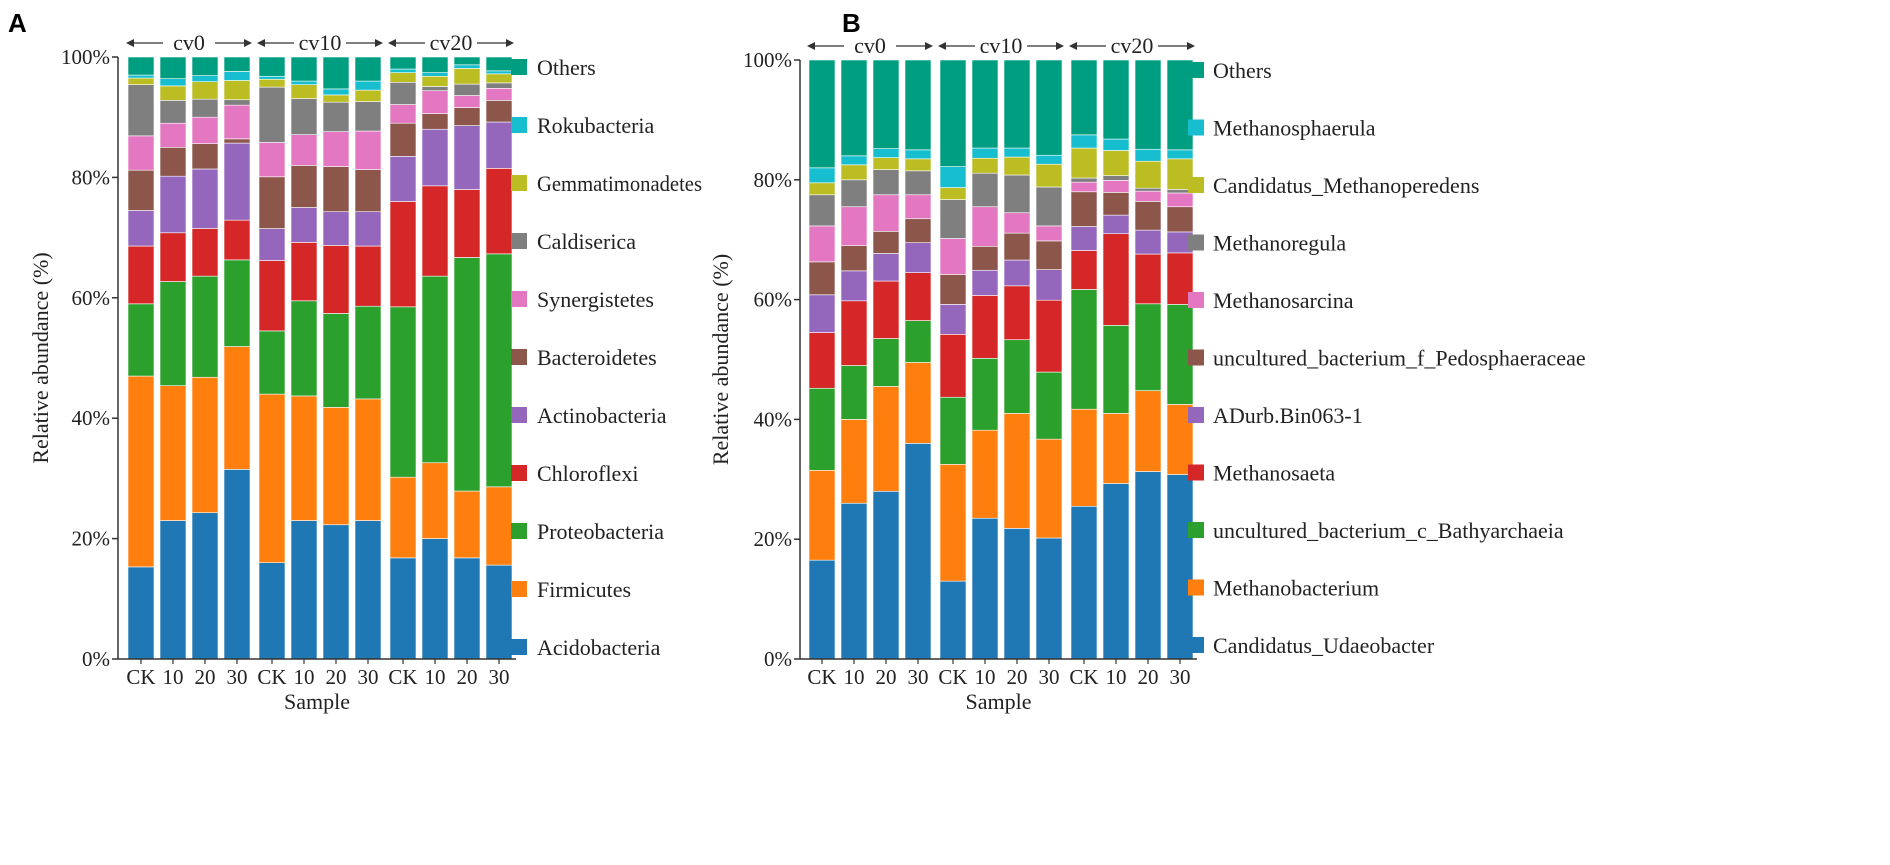 This screenshot has width=1890, height=865. Describe the element at coordinates (1399, 358) in the screenshot. I see `legend-entry-5: uncultured_bacterium_f_Pedosphaeraceae` at that location.